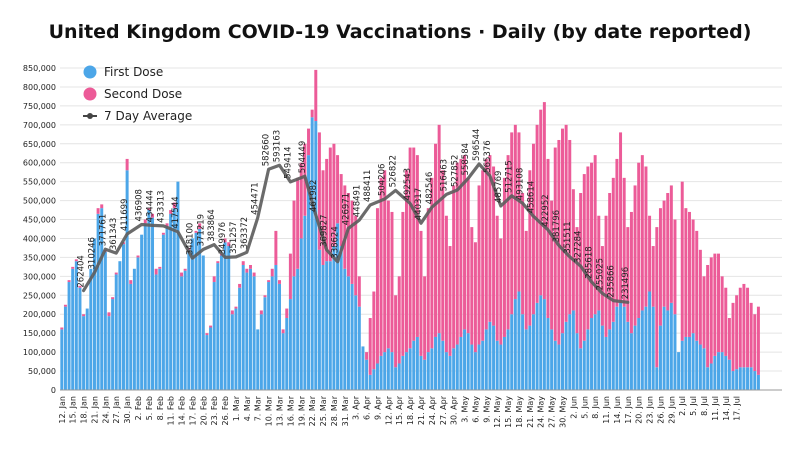 This screenshot has height=450, width=800. I want to click on x-tick-label: 24. May, so click(541, 412).